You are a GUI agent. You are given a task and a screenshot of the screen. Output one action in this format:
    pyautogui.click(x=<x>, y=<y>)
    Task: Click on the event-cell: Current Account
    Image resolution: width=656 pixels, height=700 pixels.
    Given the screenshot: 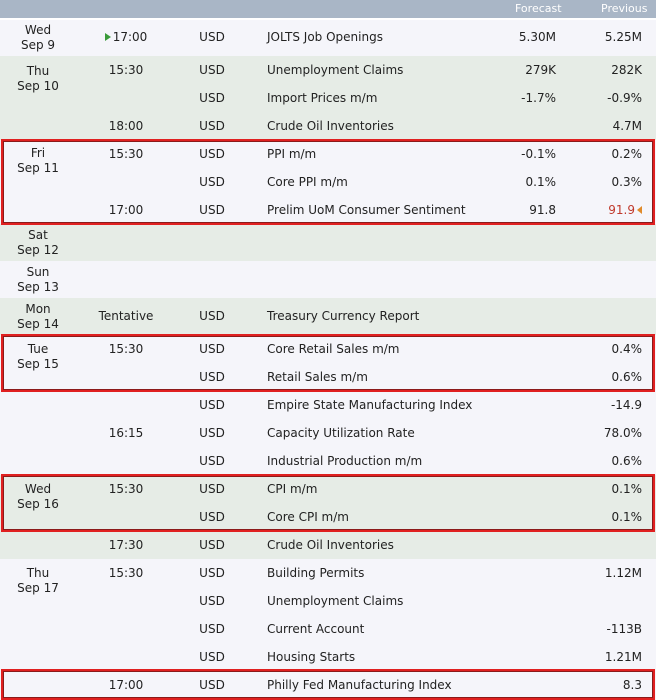 What is the action you would take?
    pyautogui.click(x=316, y=629)
    